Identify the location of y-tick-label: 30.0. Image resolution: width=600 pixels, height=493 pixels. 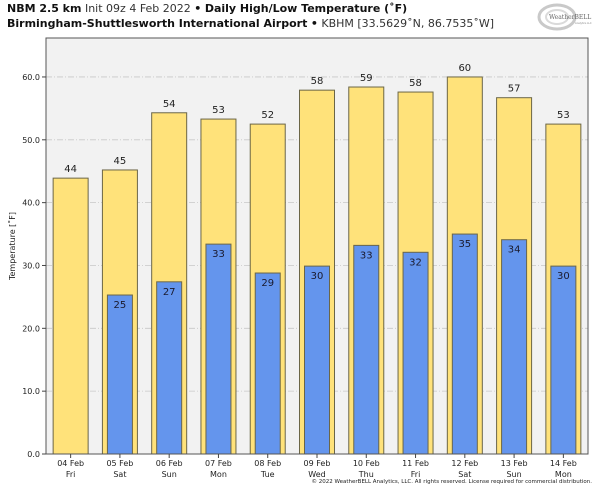
(31, 265).